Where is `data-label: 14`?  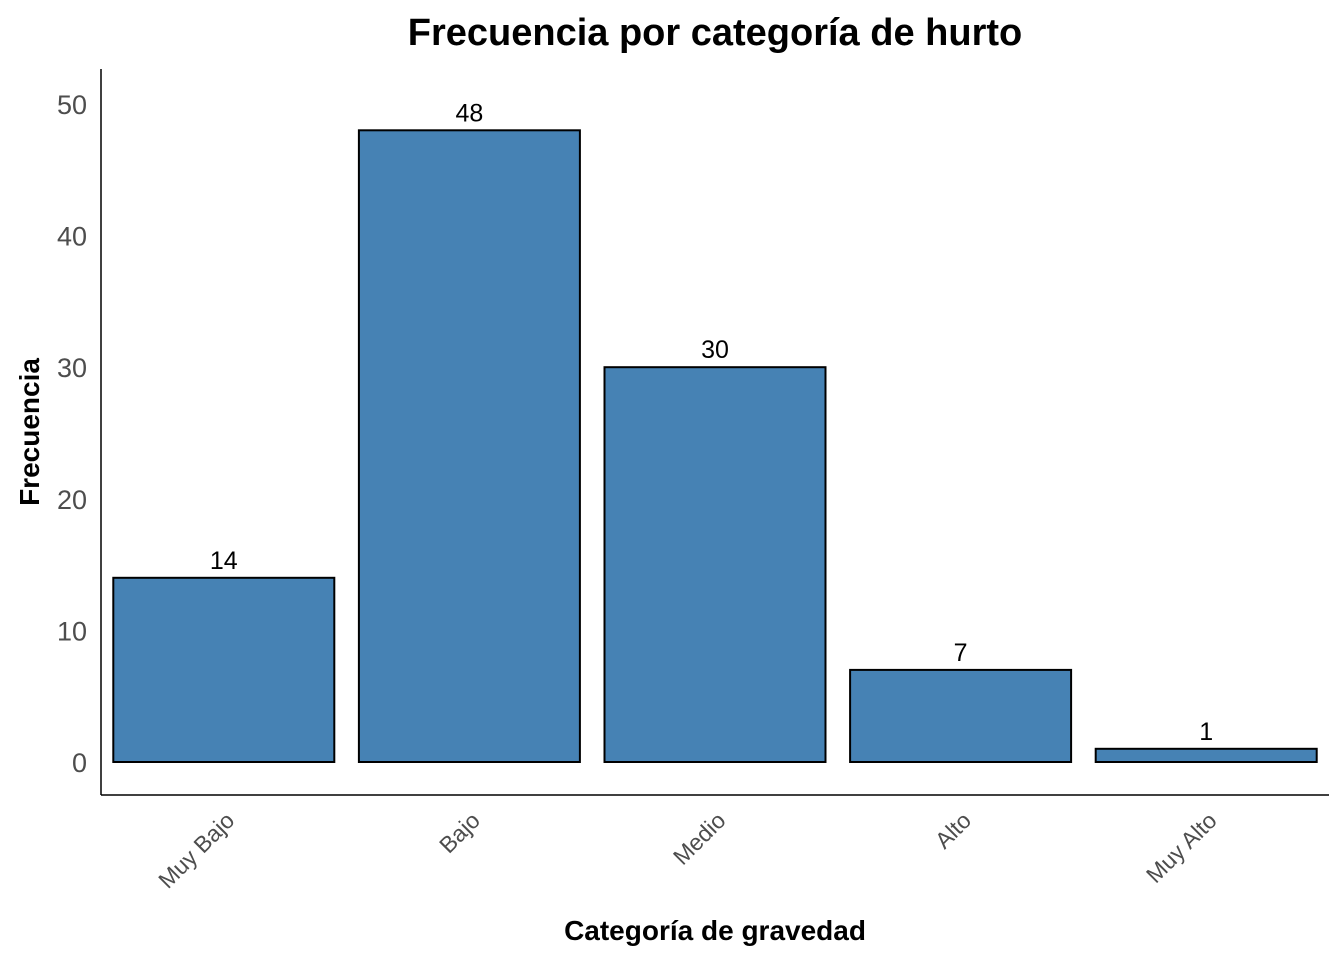
data-label: 14 is located at coordinates (224, 561).